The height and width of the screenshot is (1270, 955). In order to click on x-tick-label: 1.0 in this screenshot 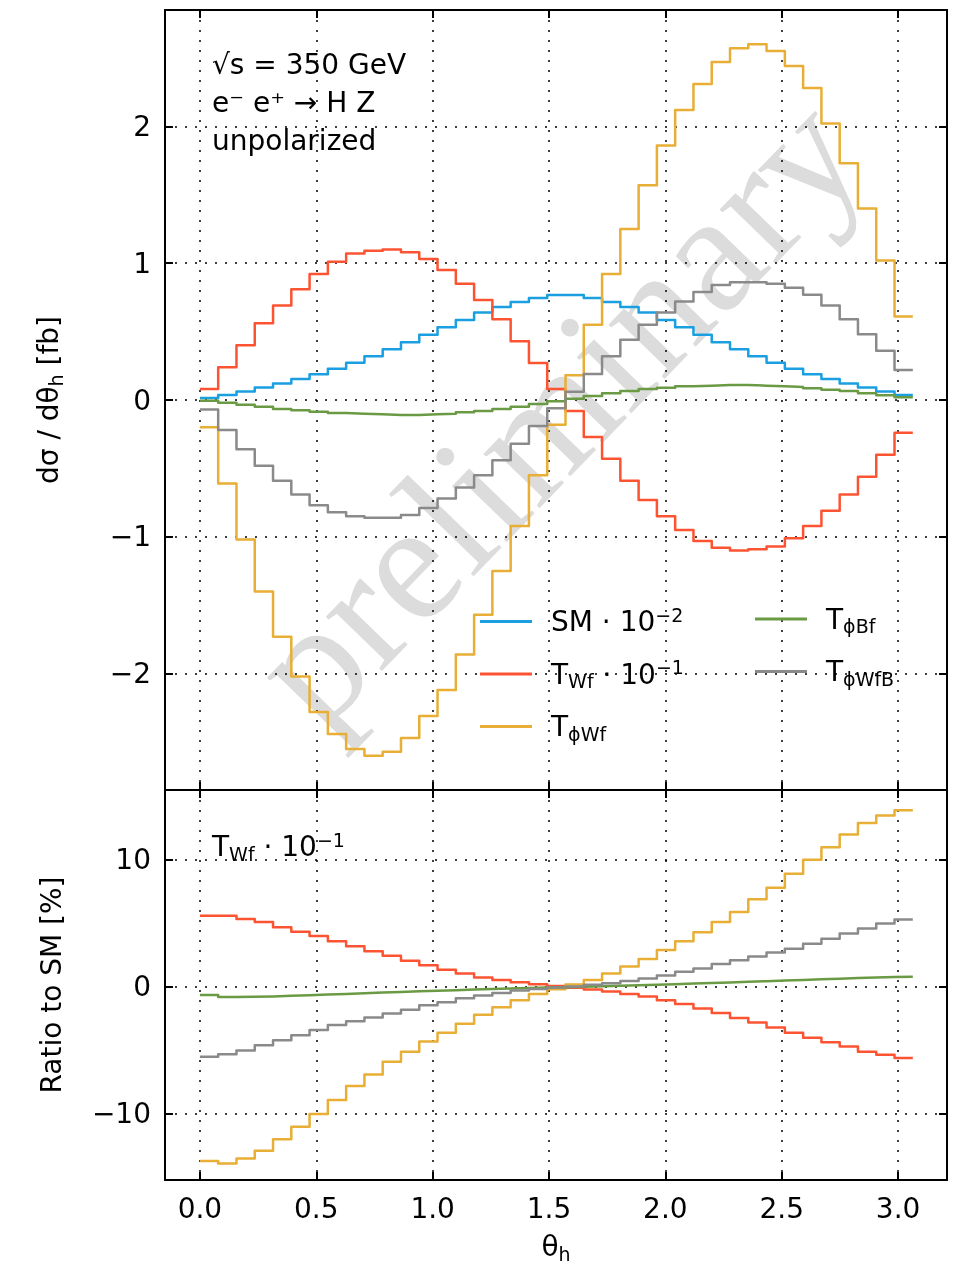, I will do `click(432, 1208)`.